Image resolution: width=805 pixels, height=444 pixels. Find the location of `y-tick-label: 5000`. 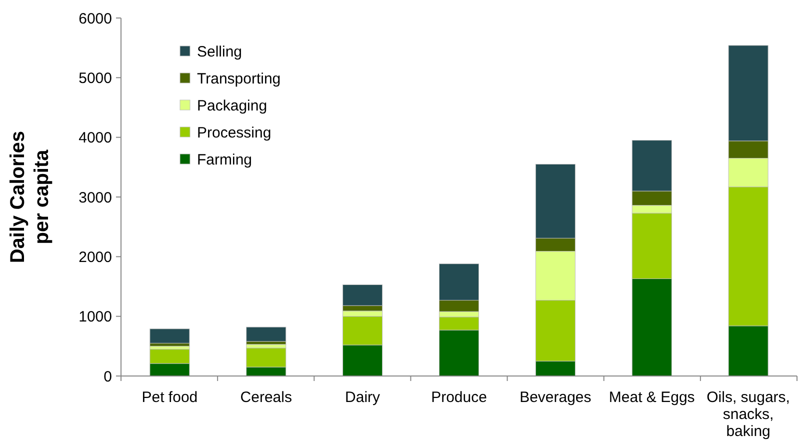

y-tick-label: 5000 is located at coordinates (95, 78).